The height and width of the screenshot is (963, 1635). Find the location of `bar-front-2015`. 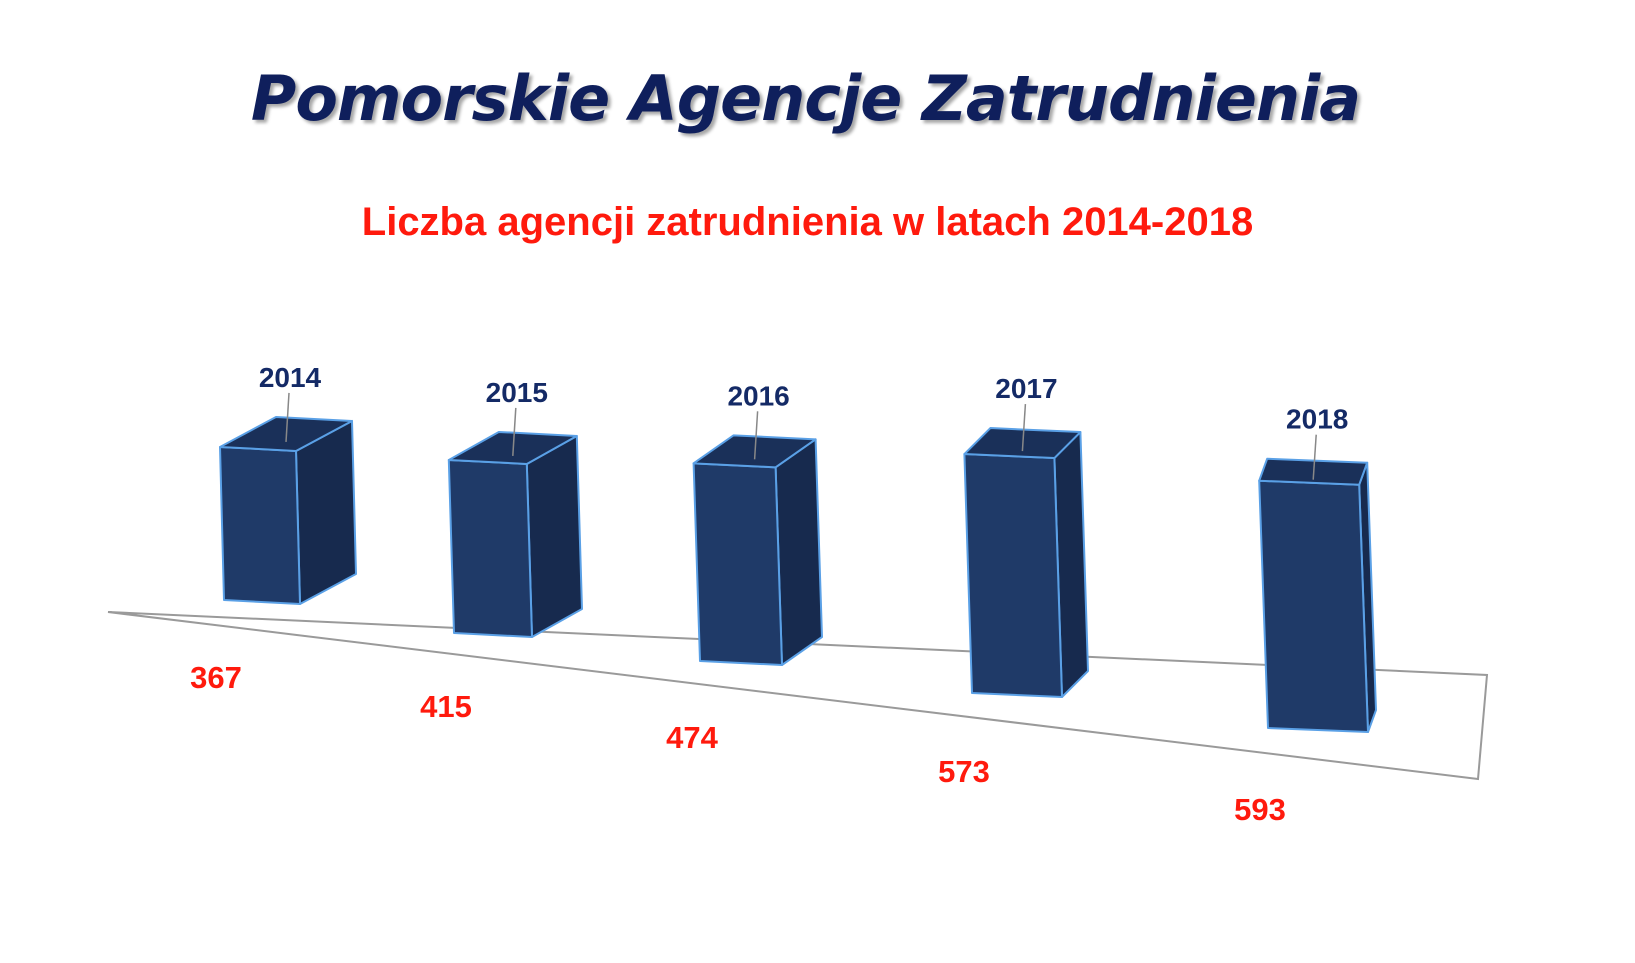

bar-front-2015 is located at coordinates (490, 548).